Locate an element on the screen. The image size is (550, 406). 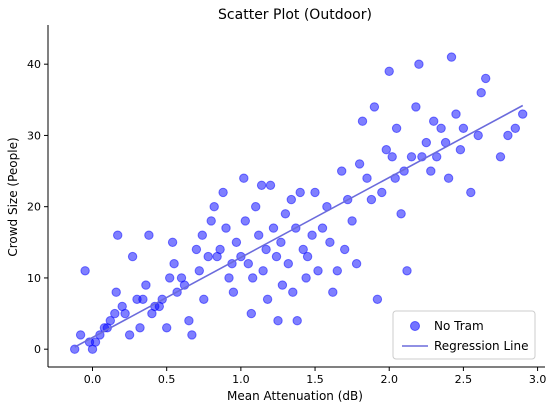
y-tick-label: 30 is located at coordinates (34, 135).